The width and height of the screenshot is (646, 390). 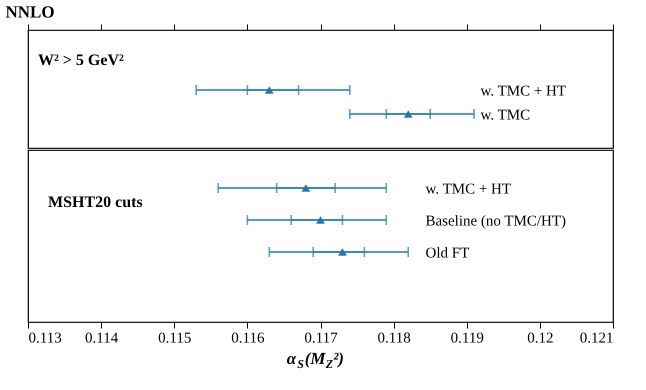 I want to click on x-tick-label: 0.117, so click(x=321, y=338).